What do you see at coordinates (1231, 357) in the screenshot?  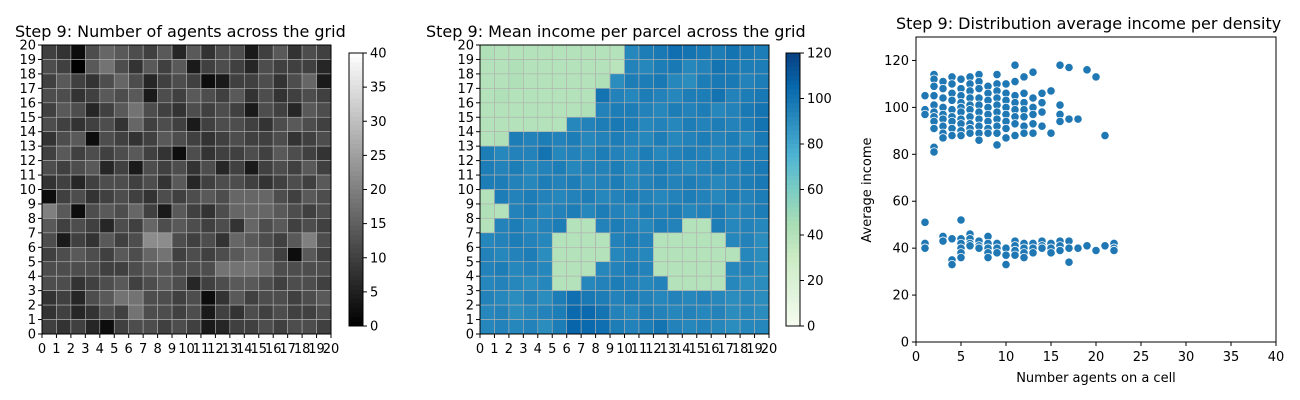 I see `x-tick-label: 35` at bounding box center [1231, 357].